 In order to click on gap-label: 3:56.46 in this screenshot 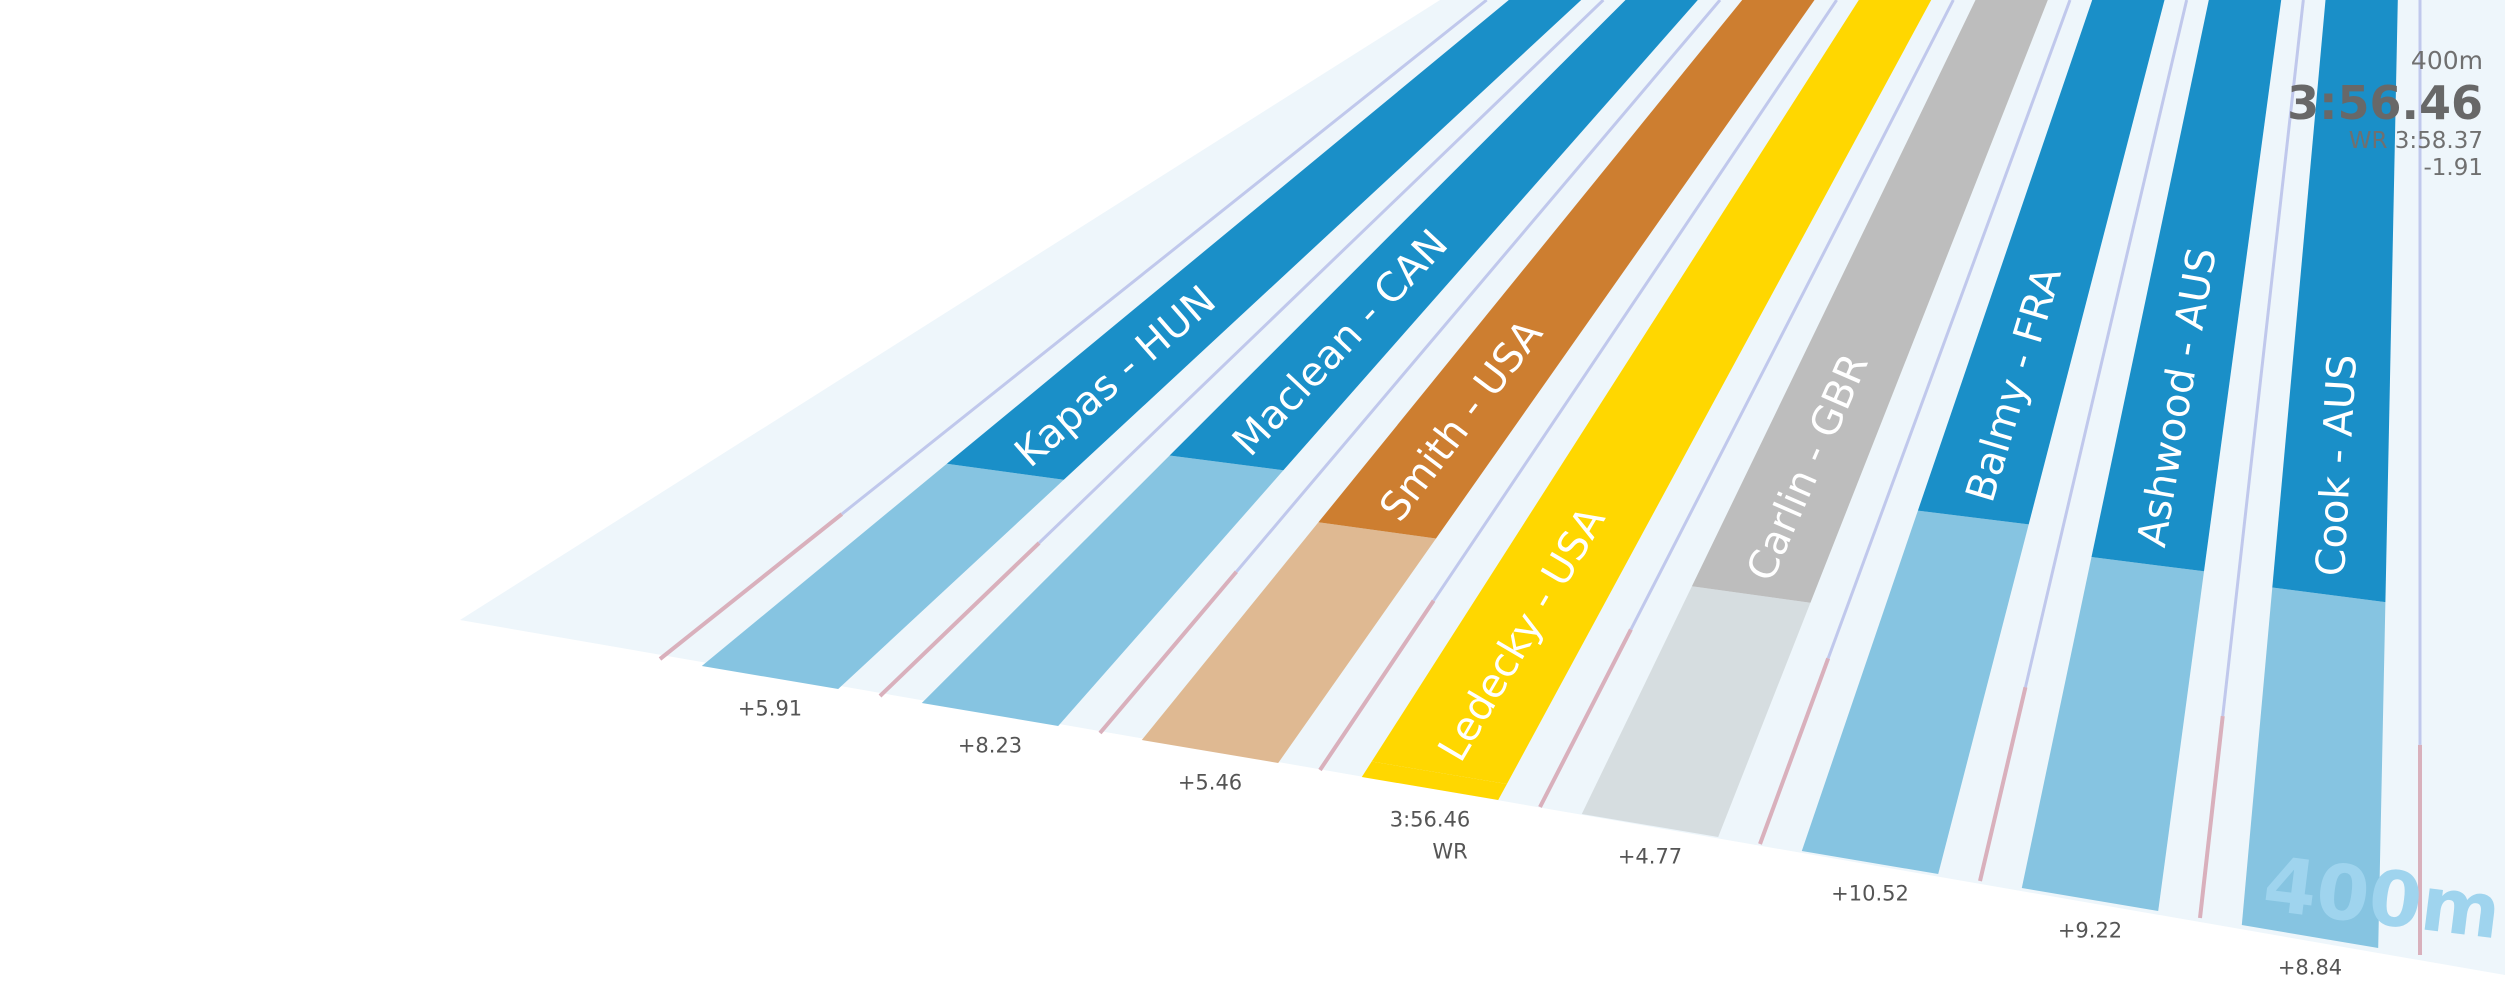, I will do `click(1430, 820)`.